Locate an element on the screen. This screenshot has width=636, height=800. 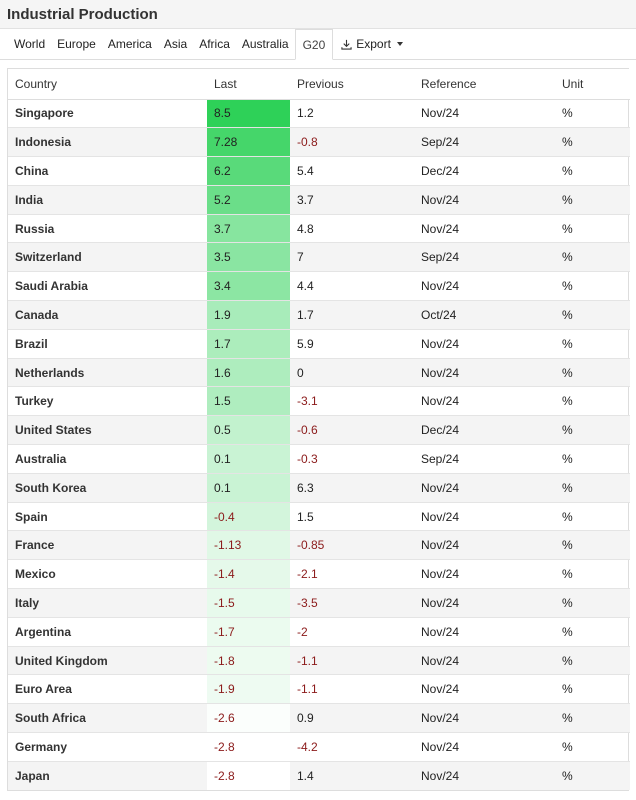
table-row: Germany -2.8 -4.2 Nov/24% is located at coordinates (319, 747).